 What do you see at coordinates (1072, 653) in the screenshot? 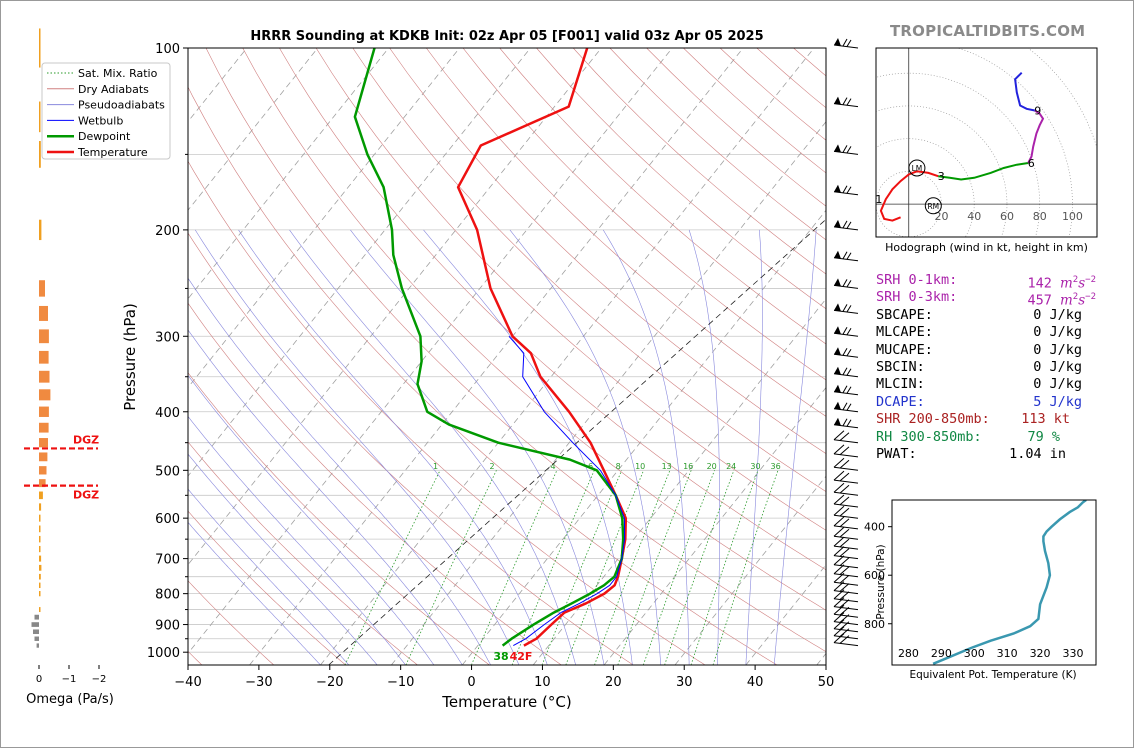
I see `theta-x-tick-label: 330` at bounding box center [1072, 653].